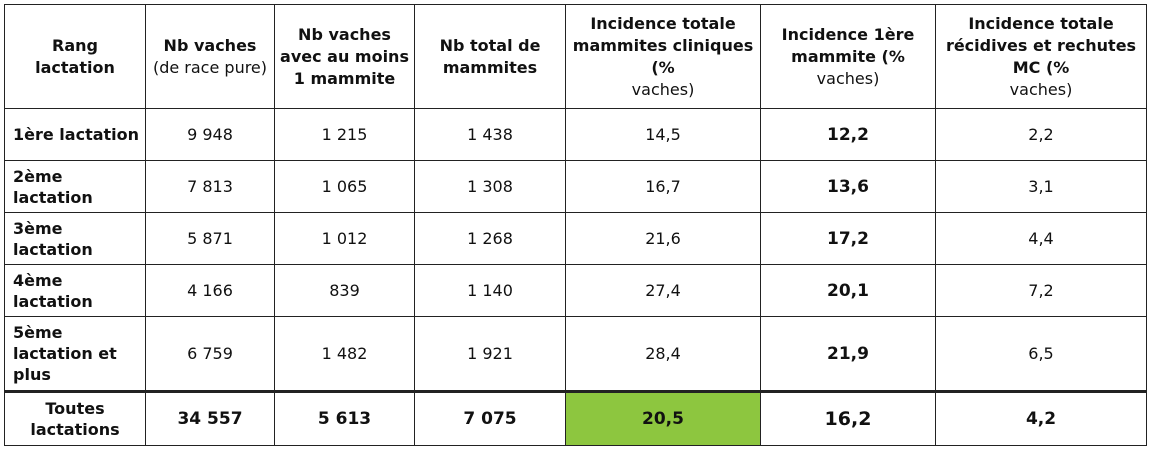 Image resolution: width=1152 pixels, height=457 pixels. Describe the element at coordinates (663, 186) in the screenshot. I see `cell-inc-totale: 16,7` at that location.